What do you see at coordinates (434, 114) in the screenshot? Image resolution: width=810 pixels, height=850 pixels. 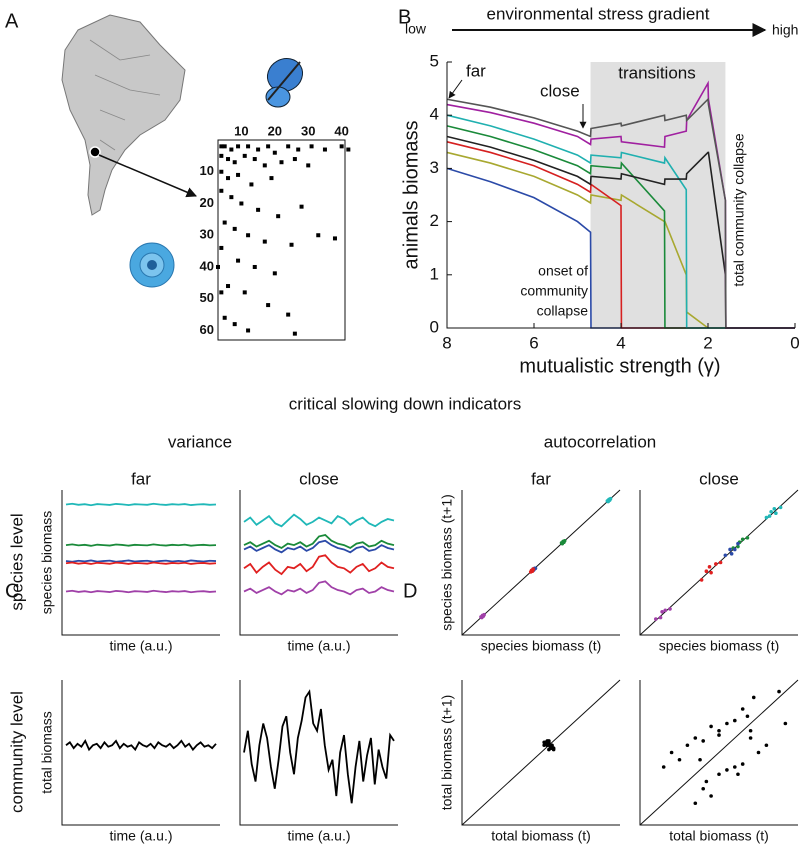 I see `y-tick-label: 4` at bounding box center [434, 114].